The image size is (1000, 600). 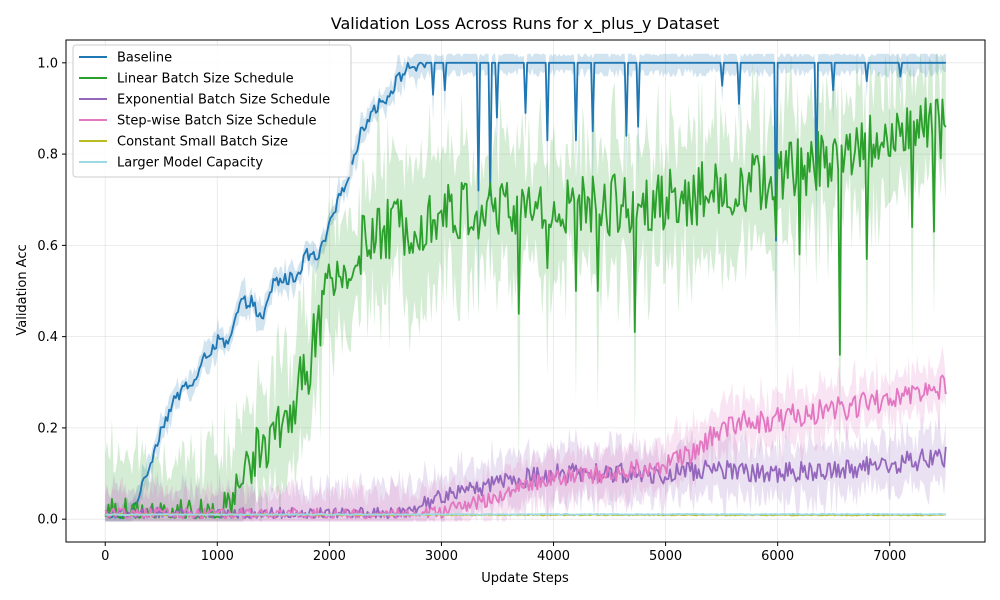 What do you see at coordinates (47, 520) in the screenshot?
I see `y-tick-label: 0.0` at bounding box center [47, 520].